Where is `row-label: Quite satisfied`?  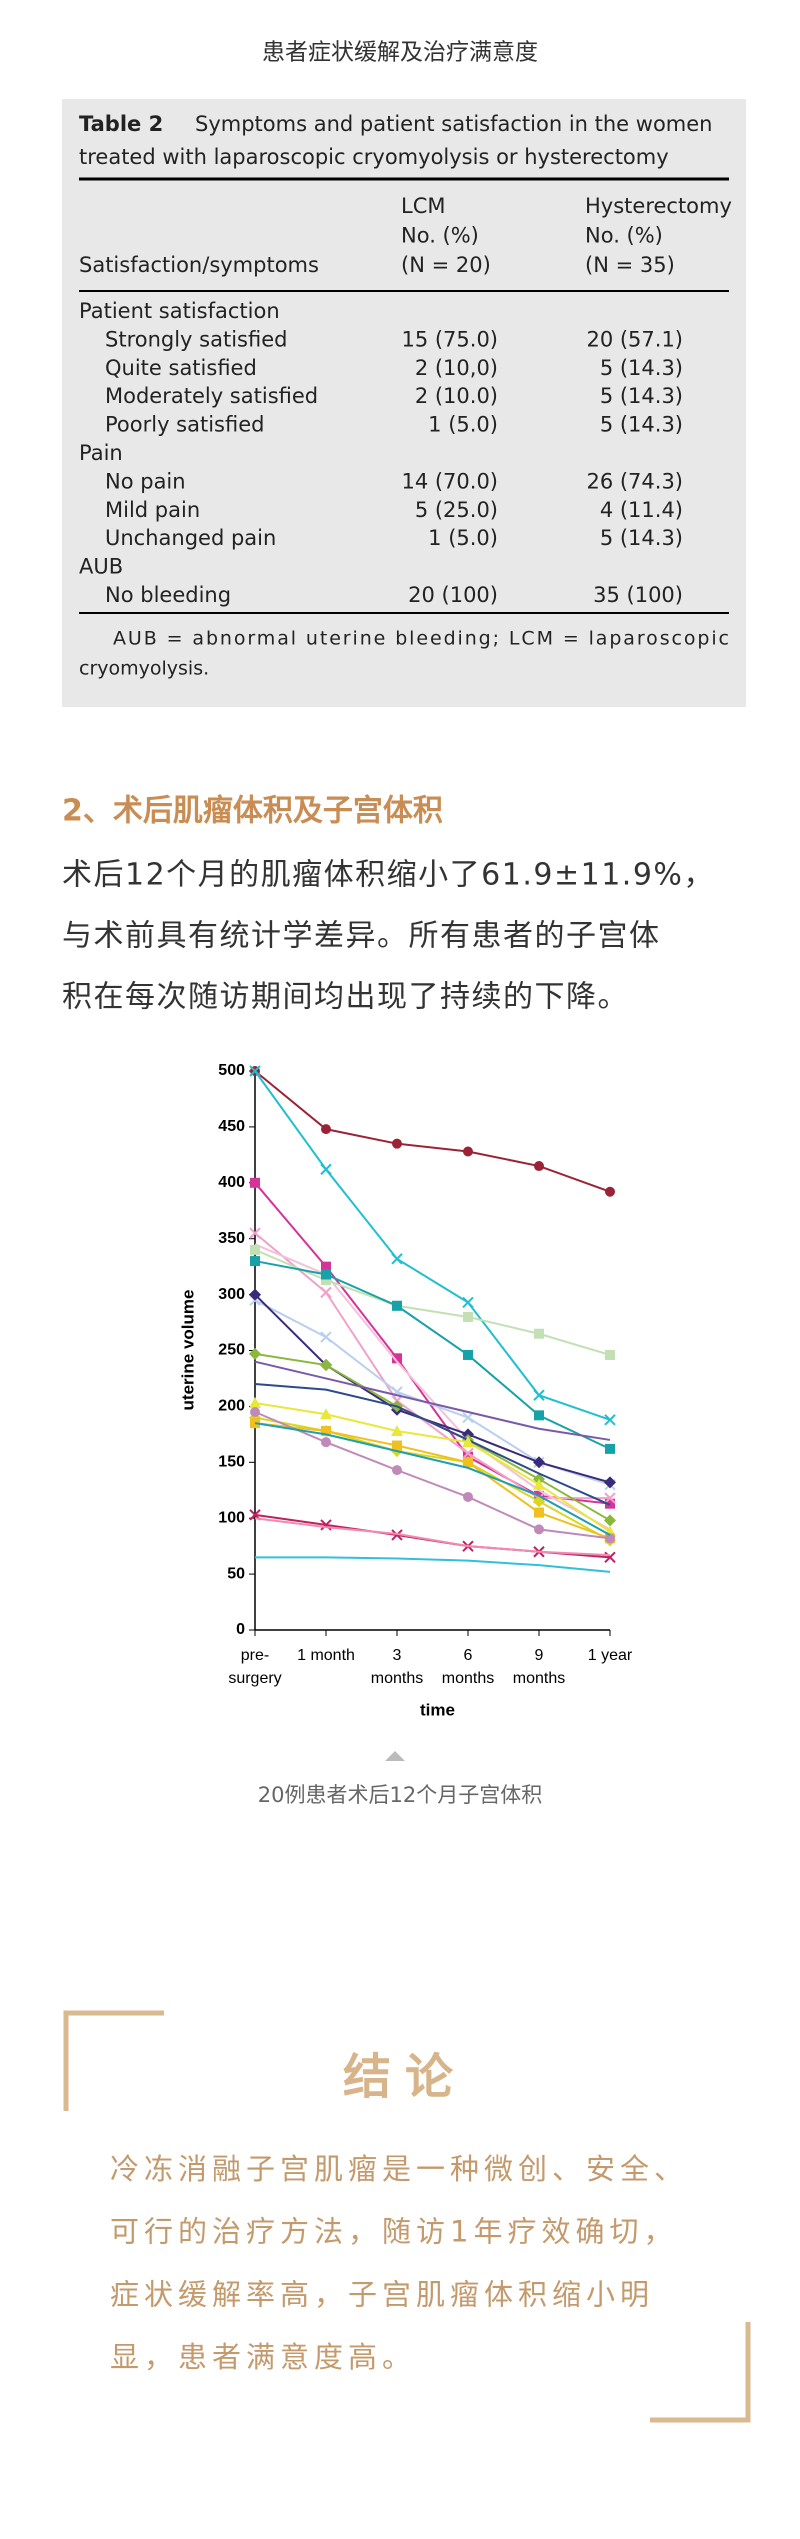
row-label: Quite satisfied is located at coordinates (181, 368).